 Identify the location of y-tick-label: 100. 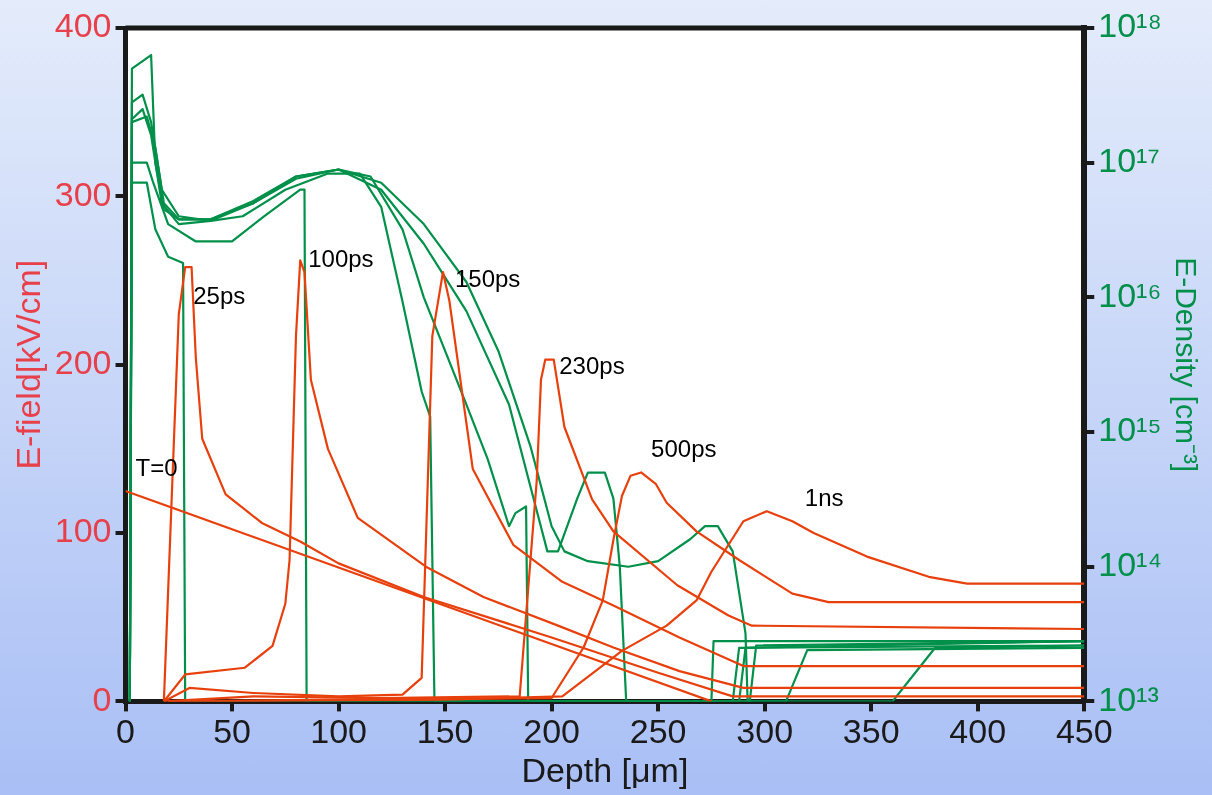
(83, 530).